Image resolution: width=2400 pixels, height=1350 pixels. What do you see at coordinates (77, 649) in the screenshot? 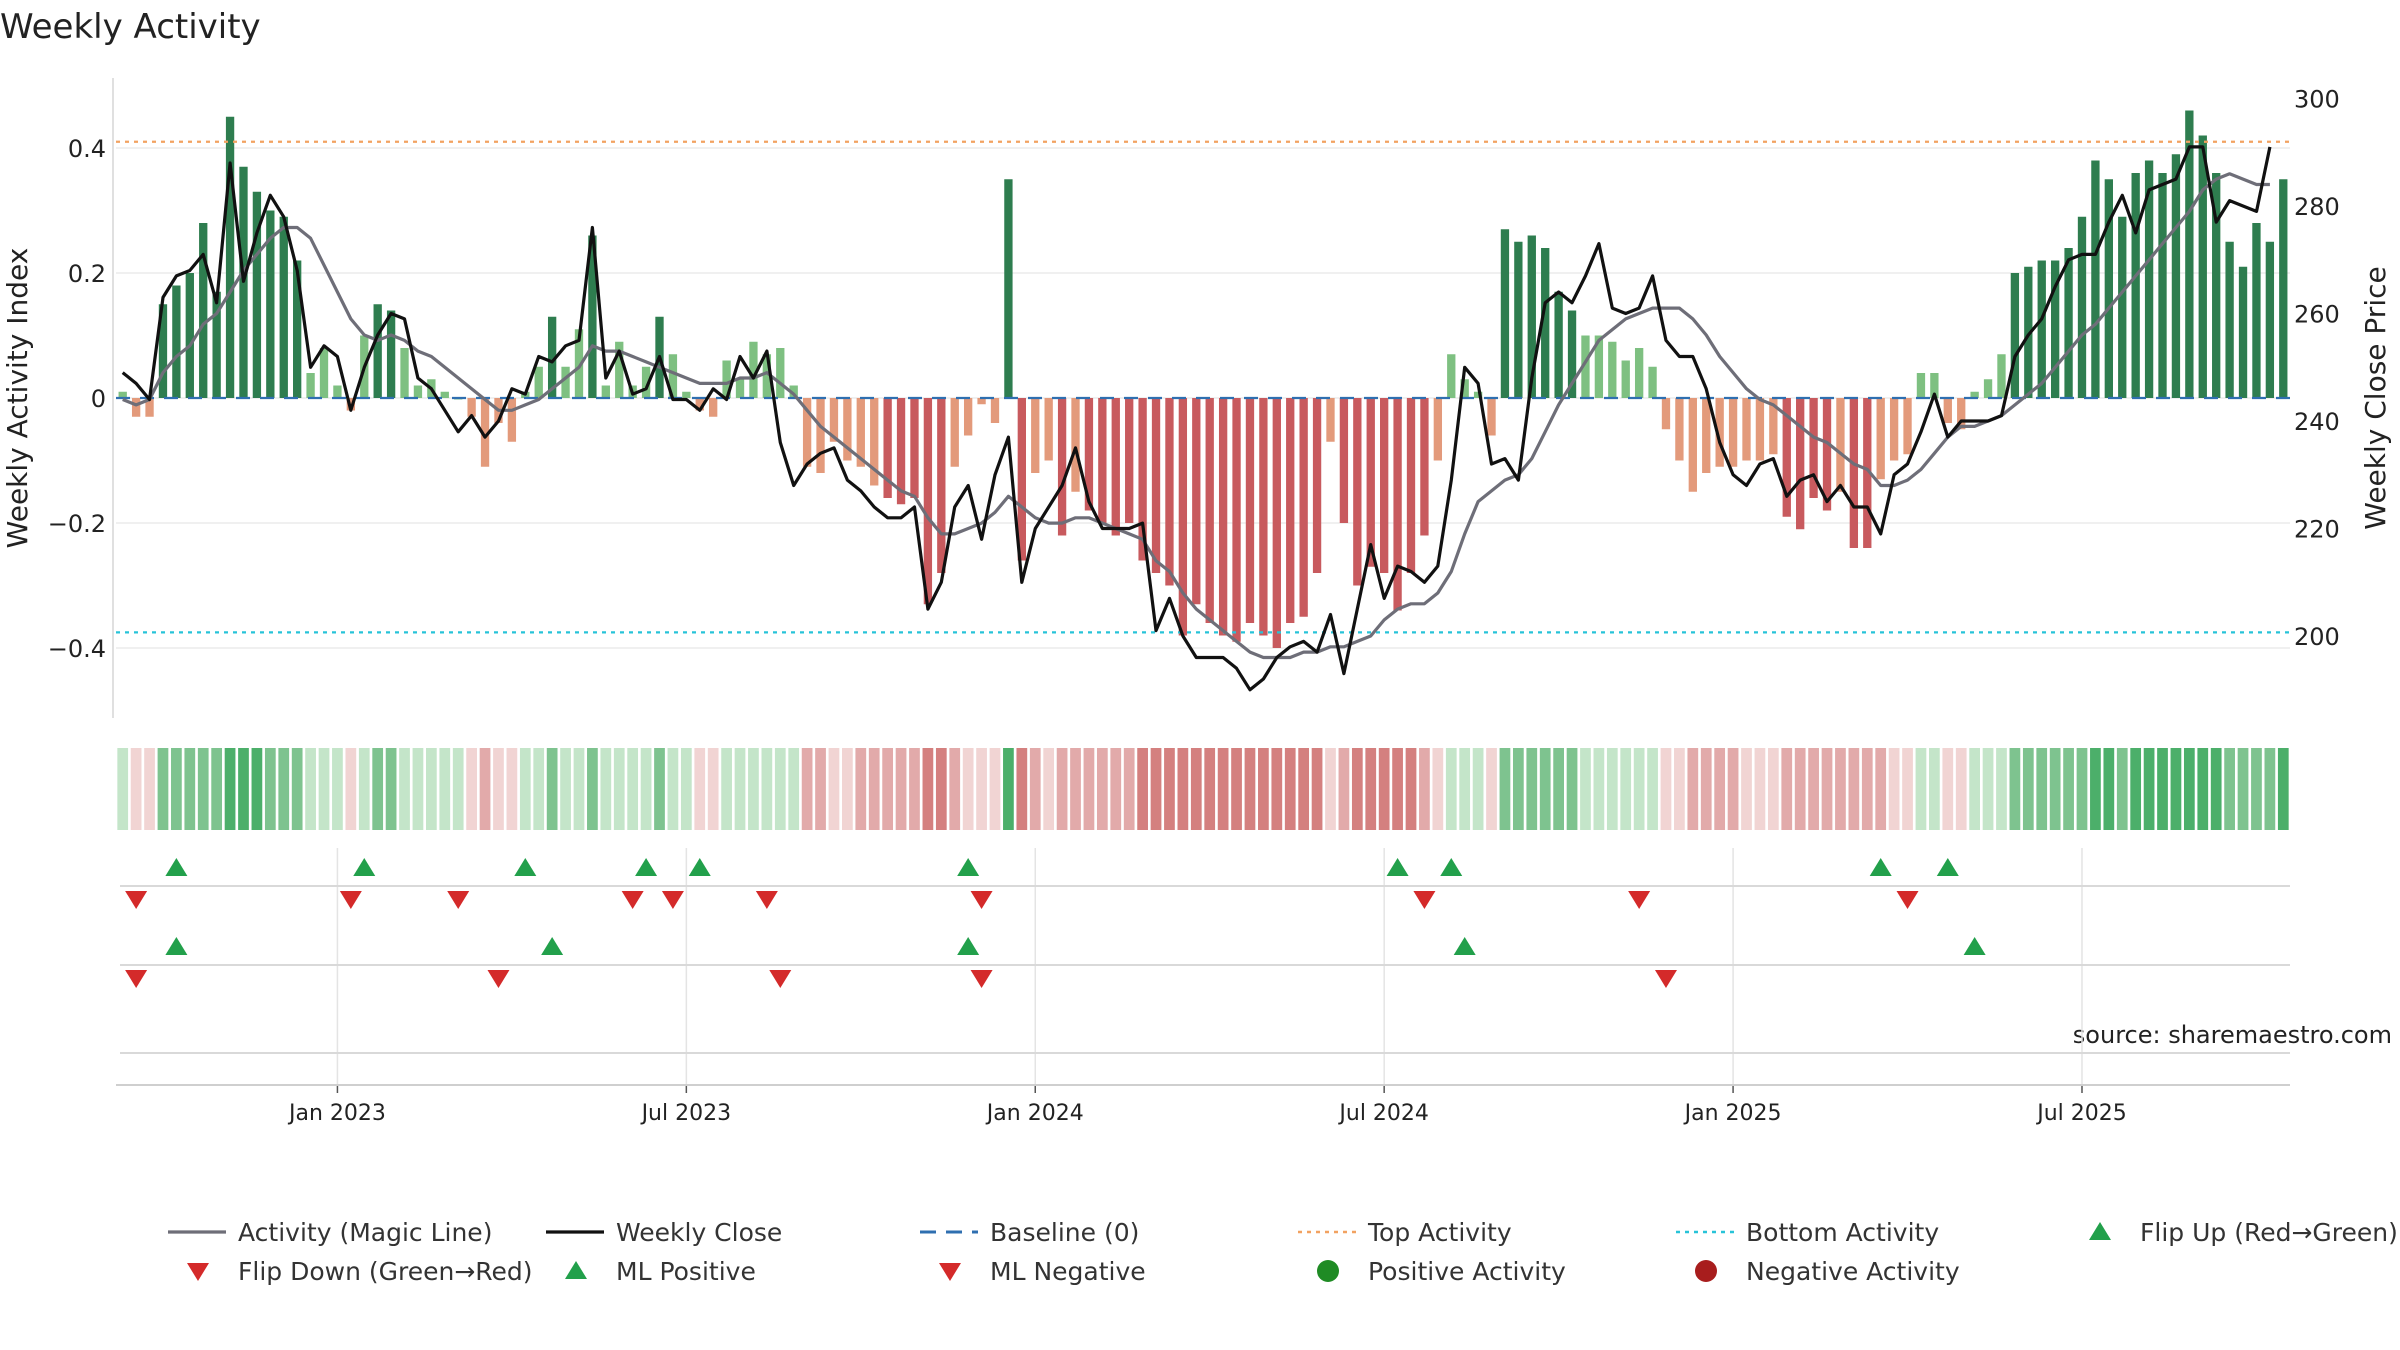
I see `y-tick-label: −0.4` at bounding box center [77, 649].